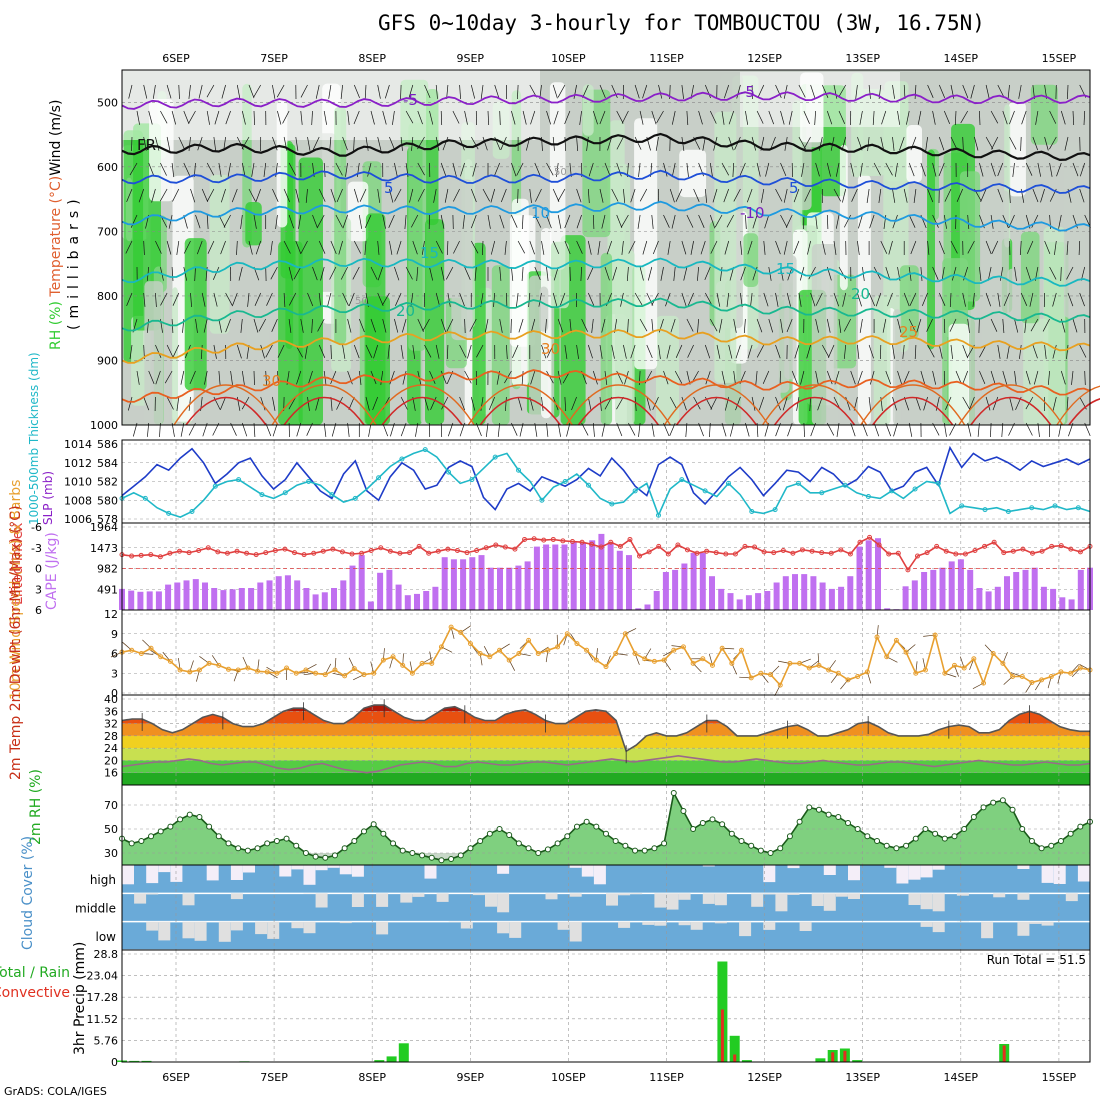  I want to click on y-tick-label: 586, so click(107, 444).